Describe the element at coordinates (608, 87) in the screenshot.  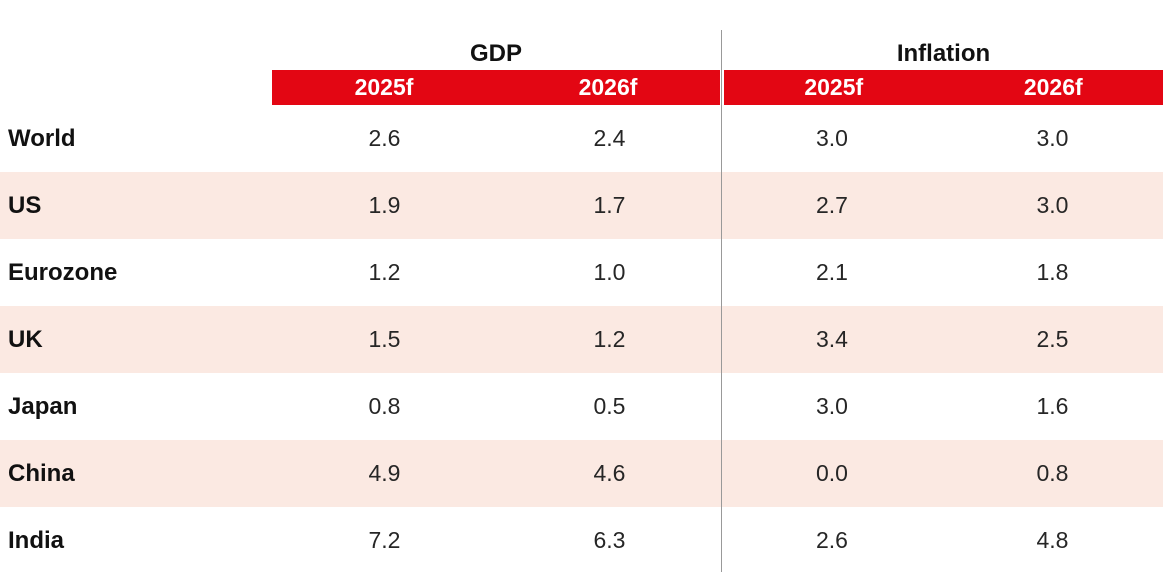
I see `column-header-gdp-2026f: 2026f` at that location.